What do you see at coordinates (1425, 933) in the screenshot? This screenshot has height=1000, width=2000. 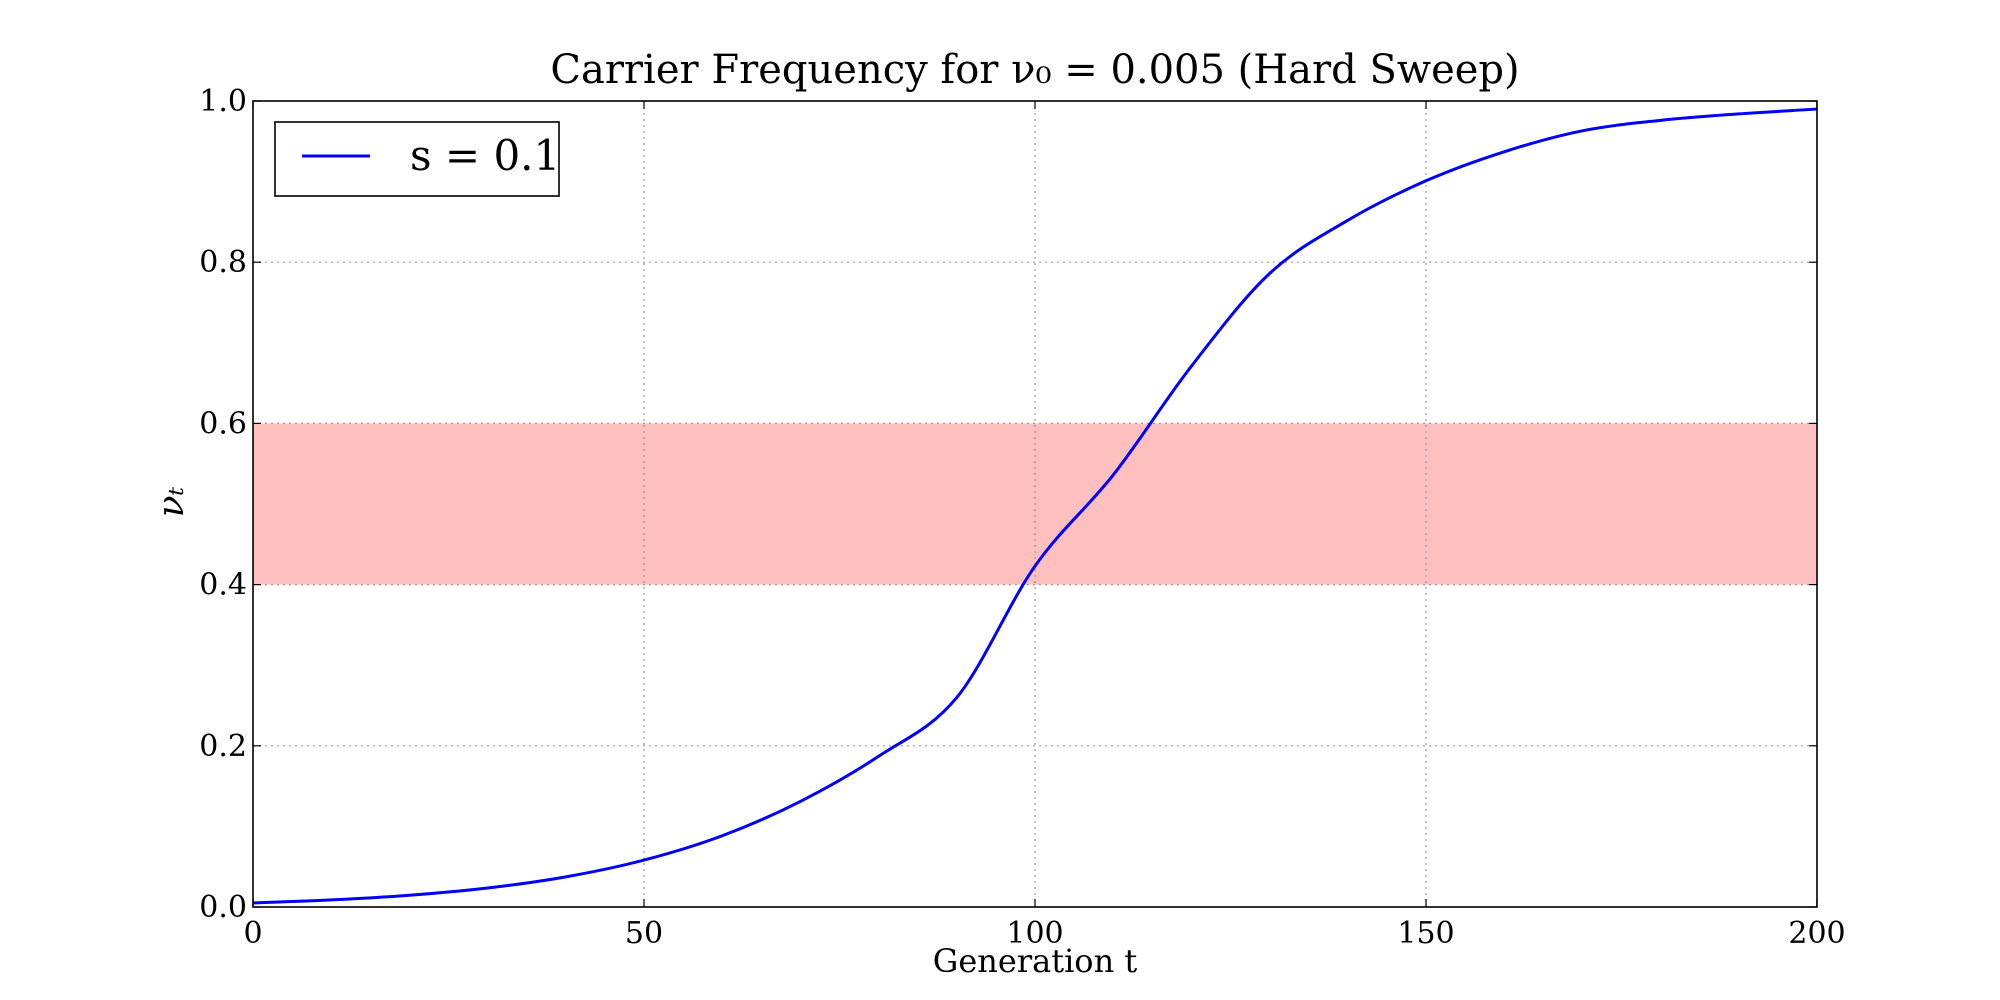 I see `x-tick-label: 150` at bounding box center [1425, 933].